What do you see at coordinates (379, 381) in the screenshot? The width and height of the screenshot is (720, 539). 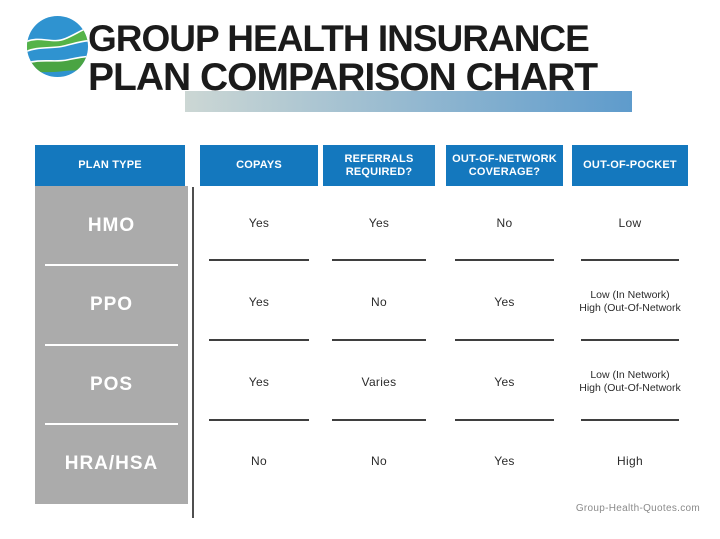 I see `table-cell: Varies` at bounding box center [379, 381].